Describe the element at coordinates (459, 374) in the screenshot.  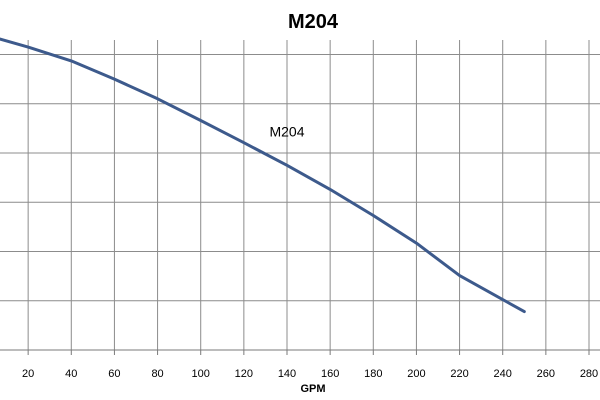
I see `x-tick-label: 220` at that location.